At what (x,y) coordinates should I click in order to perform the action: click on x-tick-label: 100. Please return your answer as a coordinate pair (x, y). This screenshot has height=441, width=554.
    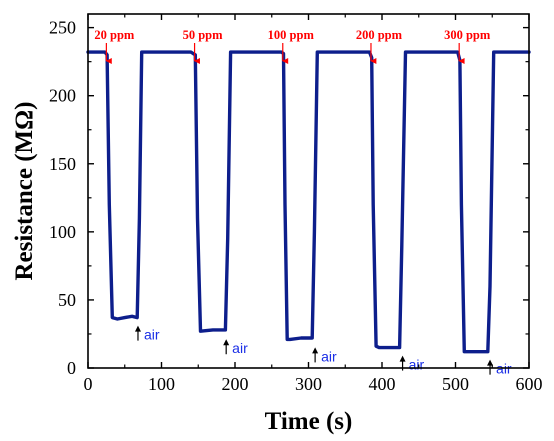
    Looking at the image, I should click on (161, 384).